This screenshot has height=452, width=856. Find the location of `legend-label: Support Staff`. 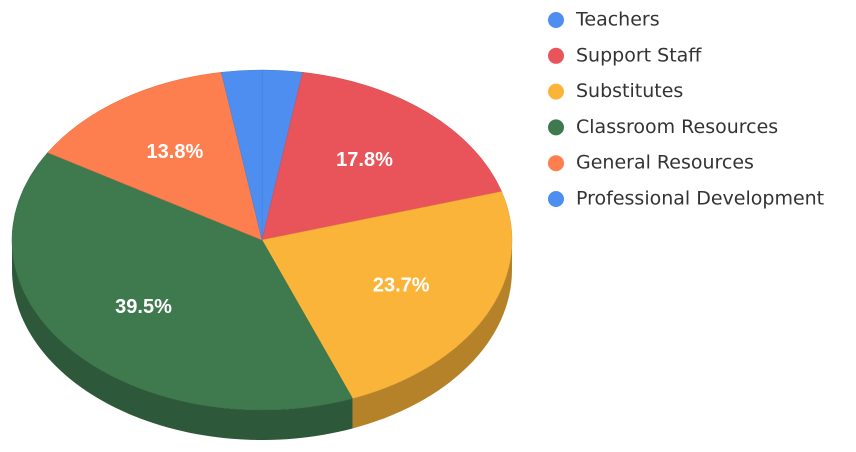

legend-label: Support Staff is located at coordinates (639, 55).